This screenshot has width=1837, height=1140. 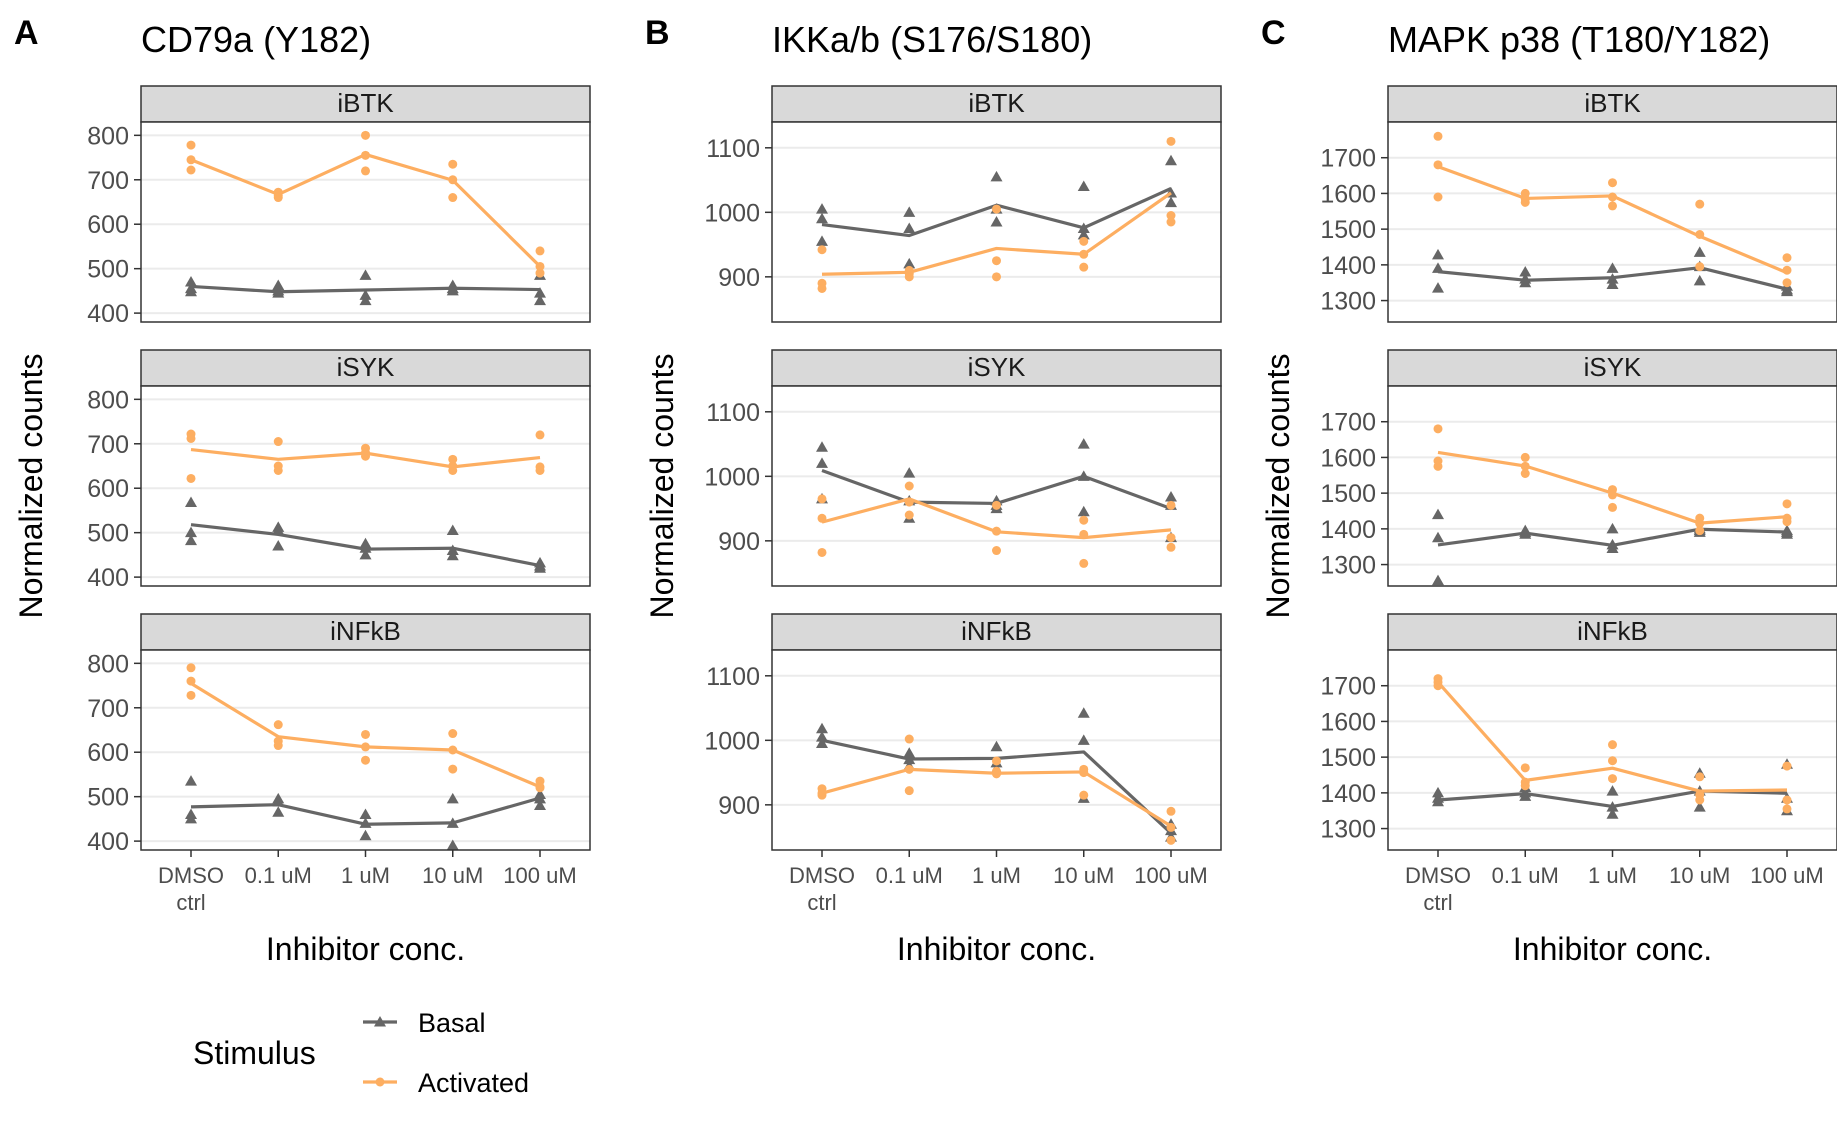 I want to click on y-tick-label: 1500, so click(x=1348, y=758).